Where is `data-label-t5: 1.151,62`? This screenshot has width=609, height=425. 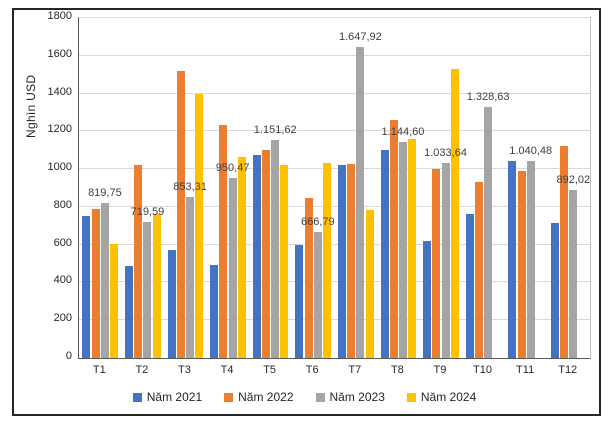
data-label-t5: 1.151,62 is located at coordinates (275, 130).